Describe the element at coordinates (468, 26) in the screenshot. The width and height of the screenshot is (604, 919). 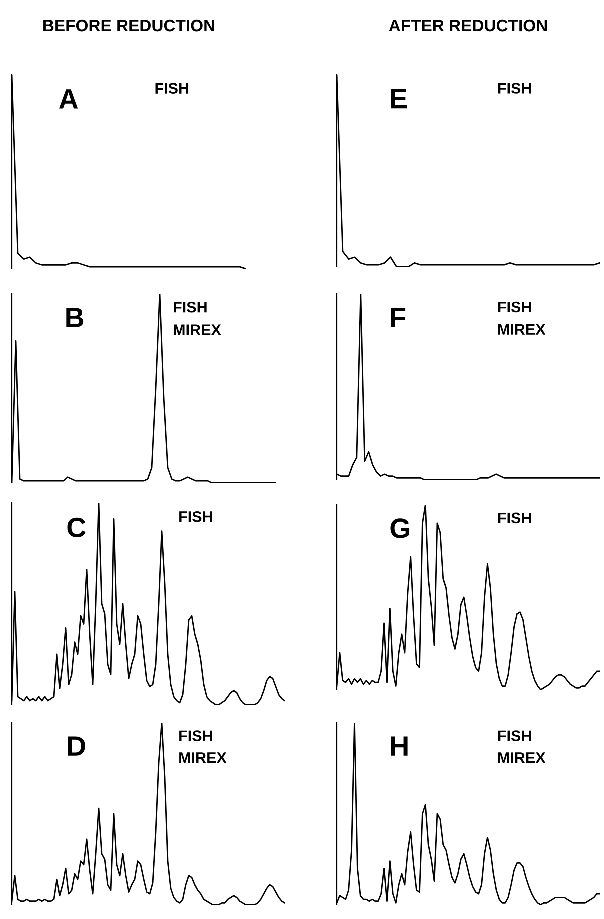
I see `chart-subtitle: AFTER REDUCTION` at that location.